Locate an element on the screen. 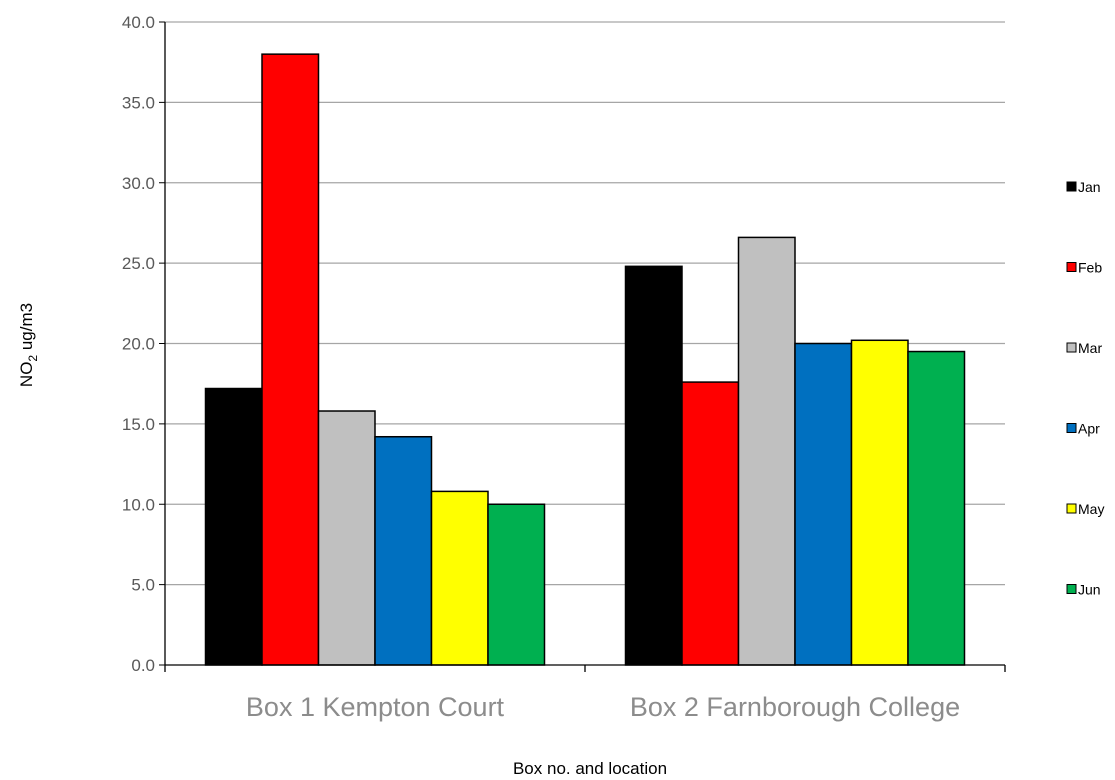 Image resolution: width=1115 pixels, height=780 pixels. y-tick-labels: 0.0 5.0 10.0 15.0 20.0 25.0 30.0 35.0 40.0 is located at coordinates (138, 344).